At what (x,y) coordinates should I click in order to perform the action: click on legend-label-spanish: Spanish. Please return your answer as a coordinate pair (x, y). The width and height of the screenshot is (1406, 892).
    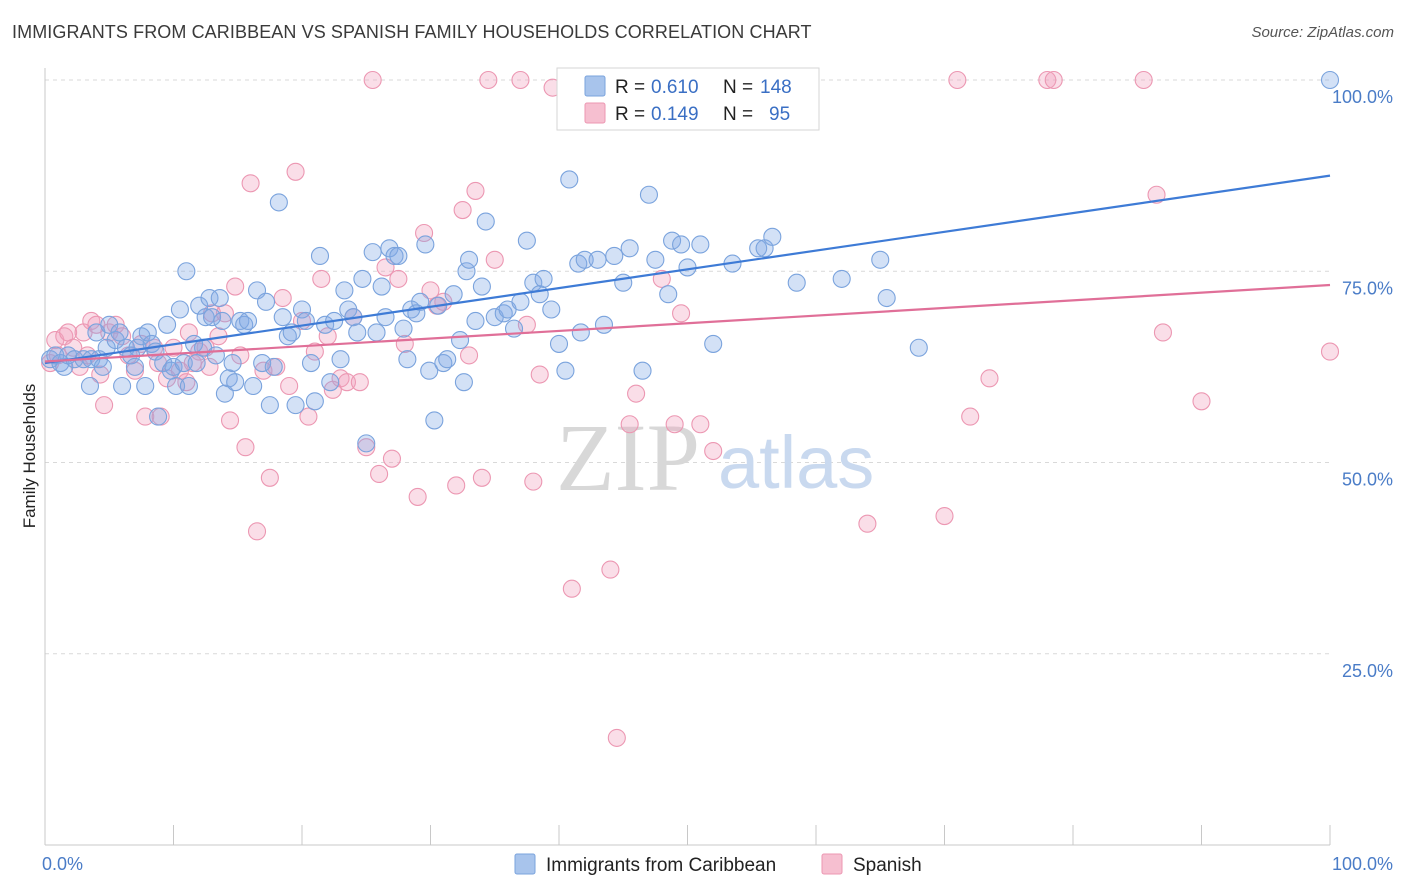
    Looking at the image, I should click on (887, 865).